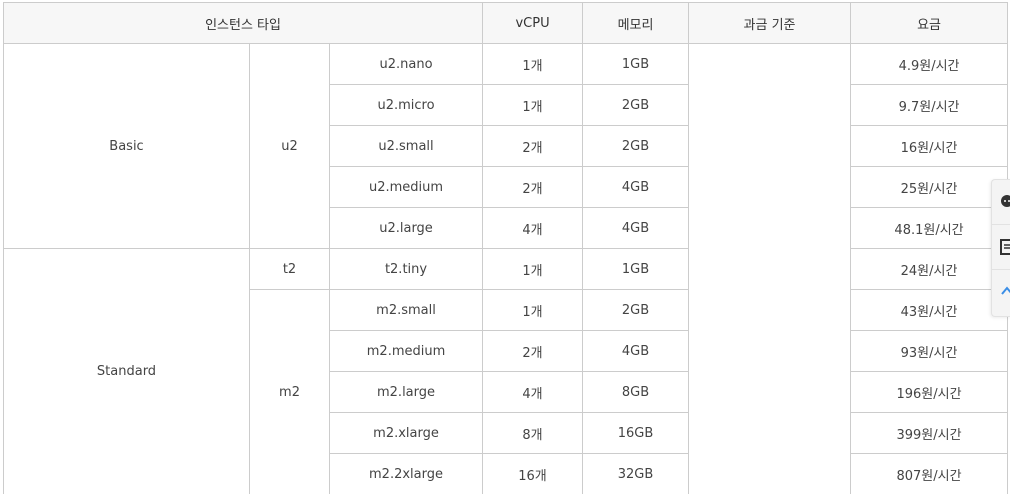 This screenshot has height=494, width=1010. I want to click on memory-cell: 8GB, so click(636, 392).